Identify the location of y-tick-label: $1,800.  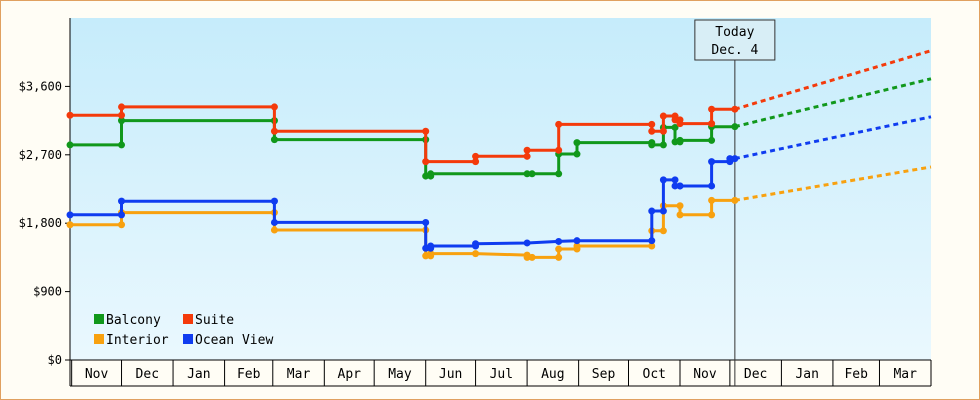
(40, 223).